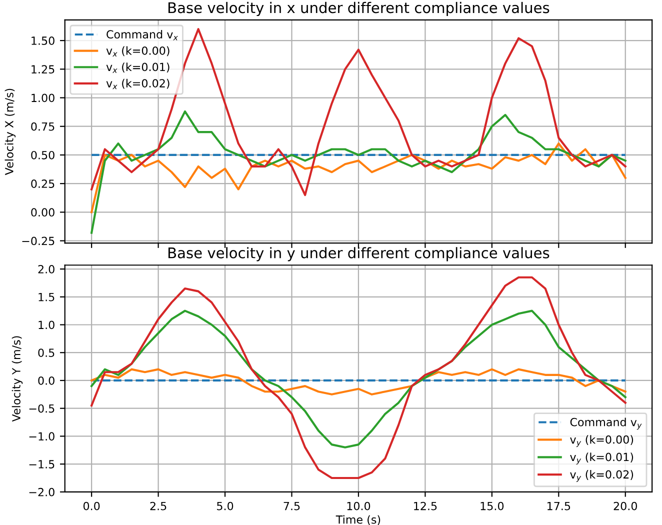 The image size is (662, 525). Describe the element at coordinates (41, 408) in the screenshot. I see `y-tick-label: −0.5` at that location.